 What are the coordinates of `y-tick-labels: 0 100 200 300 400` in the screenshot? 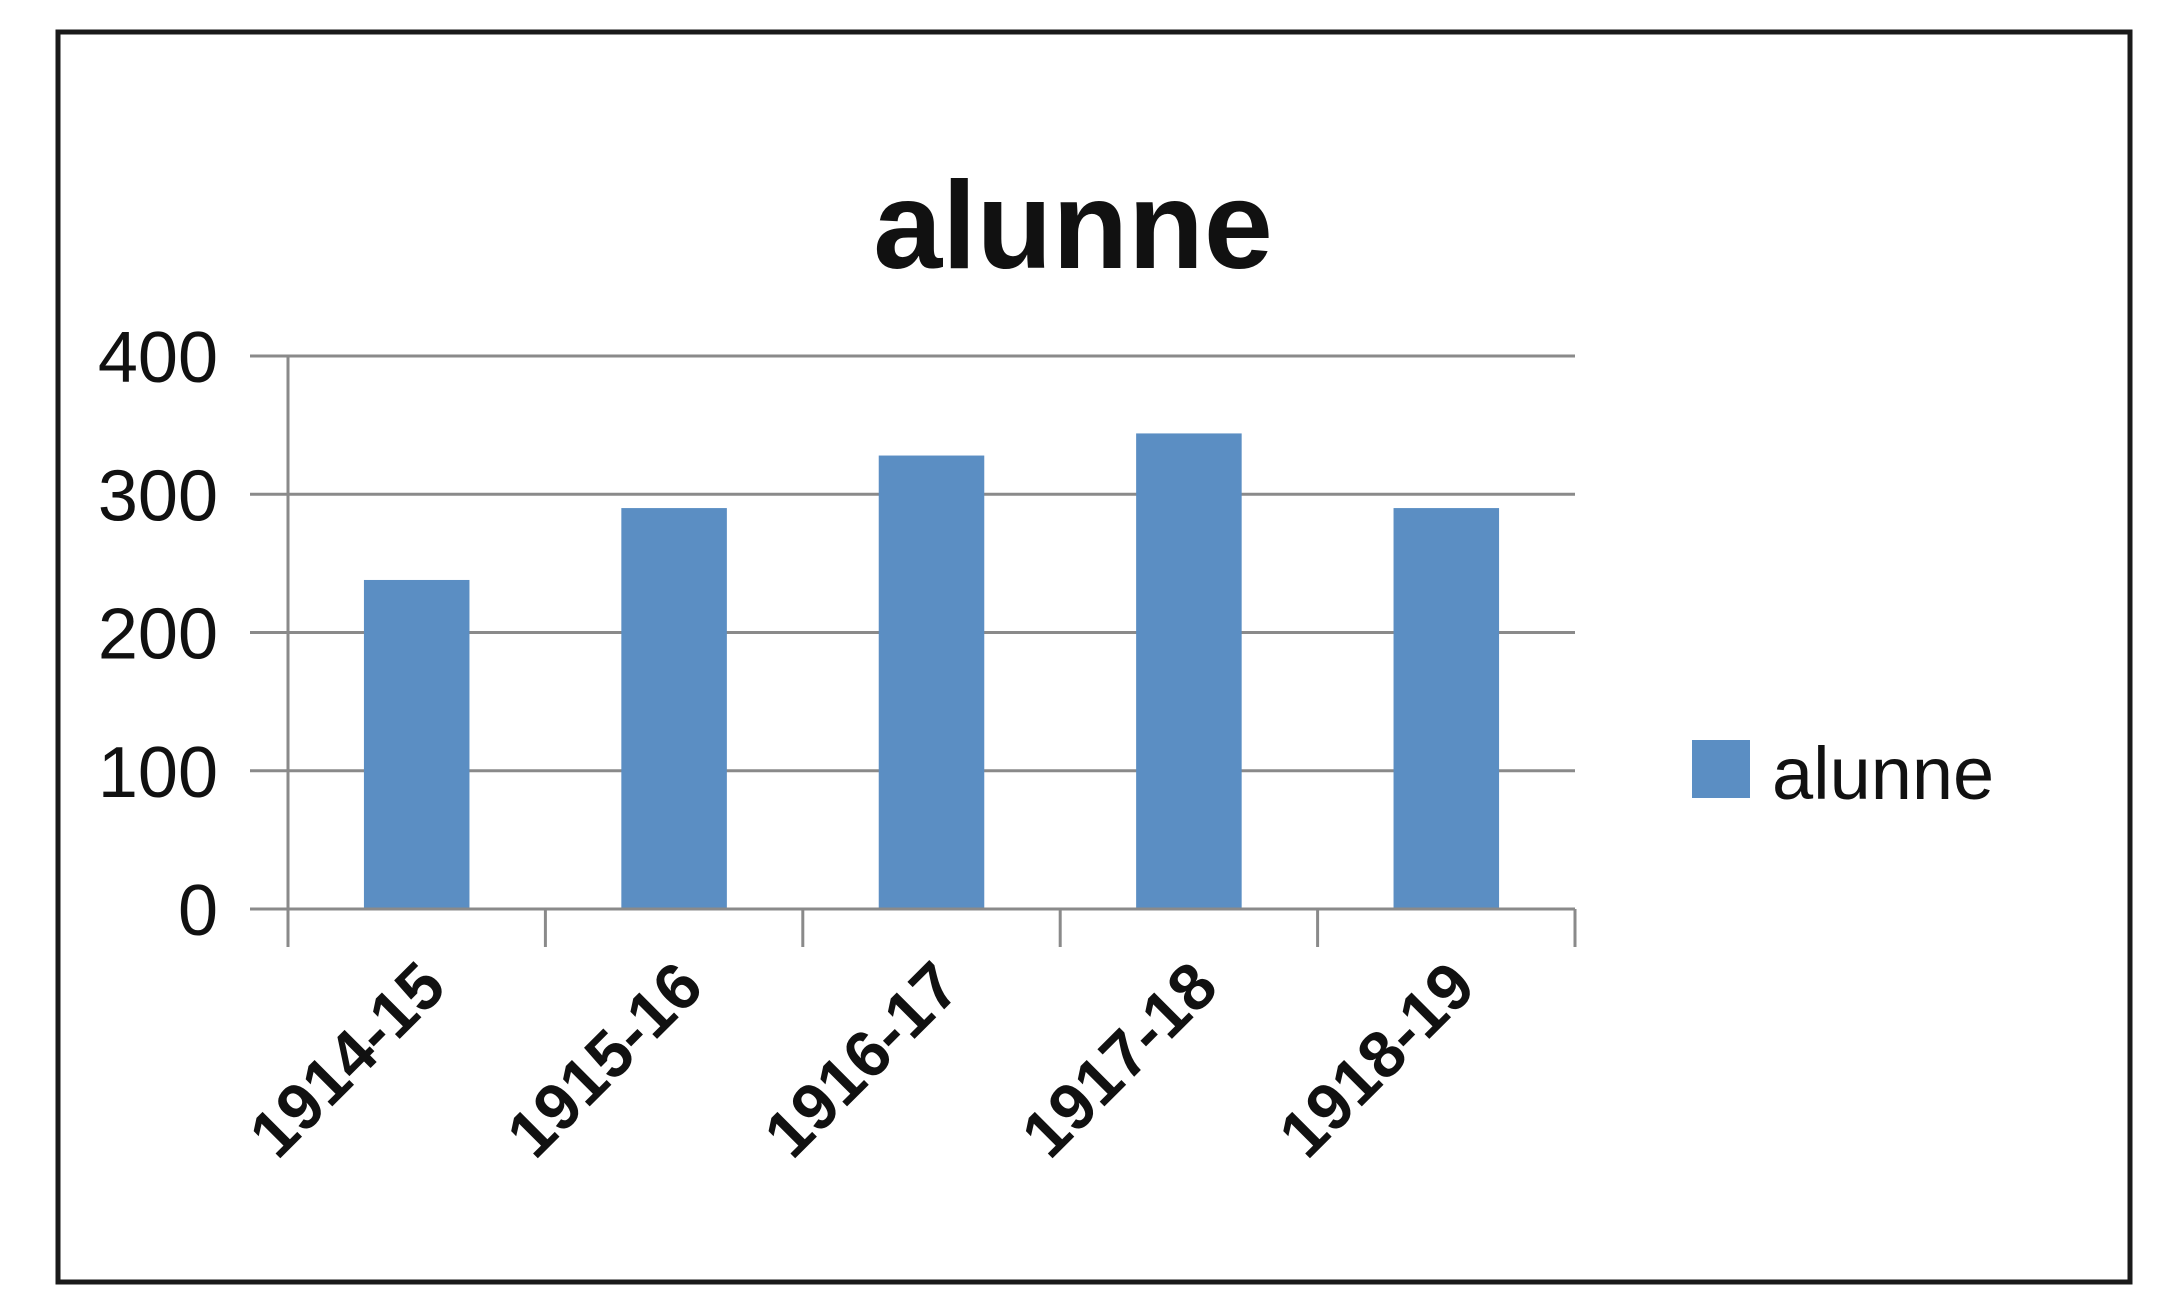 It's located at (158, 634).